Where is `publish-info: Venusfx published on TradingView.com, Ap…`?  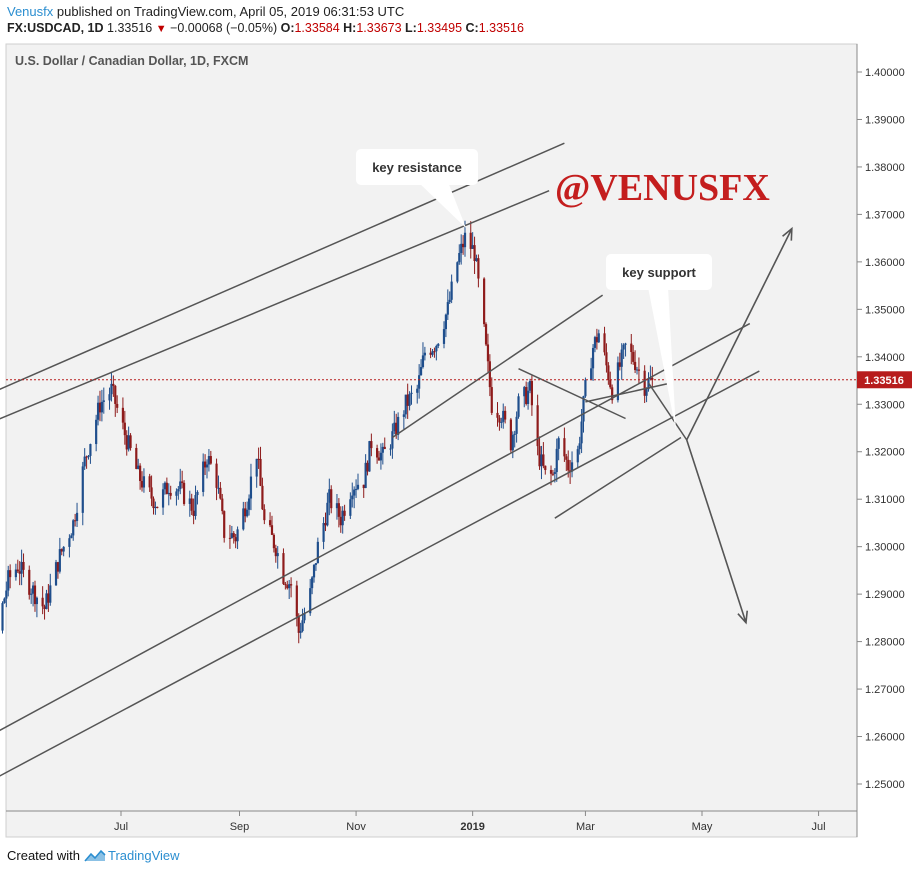
publish-info: Venusfx published on TradingView.com, Ap… is located at coordinates (205, 11).